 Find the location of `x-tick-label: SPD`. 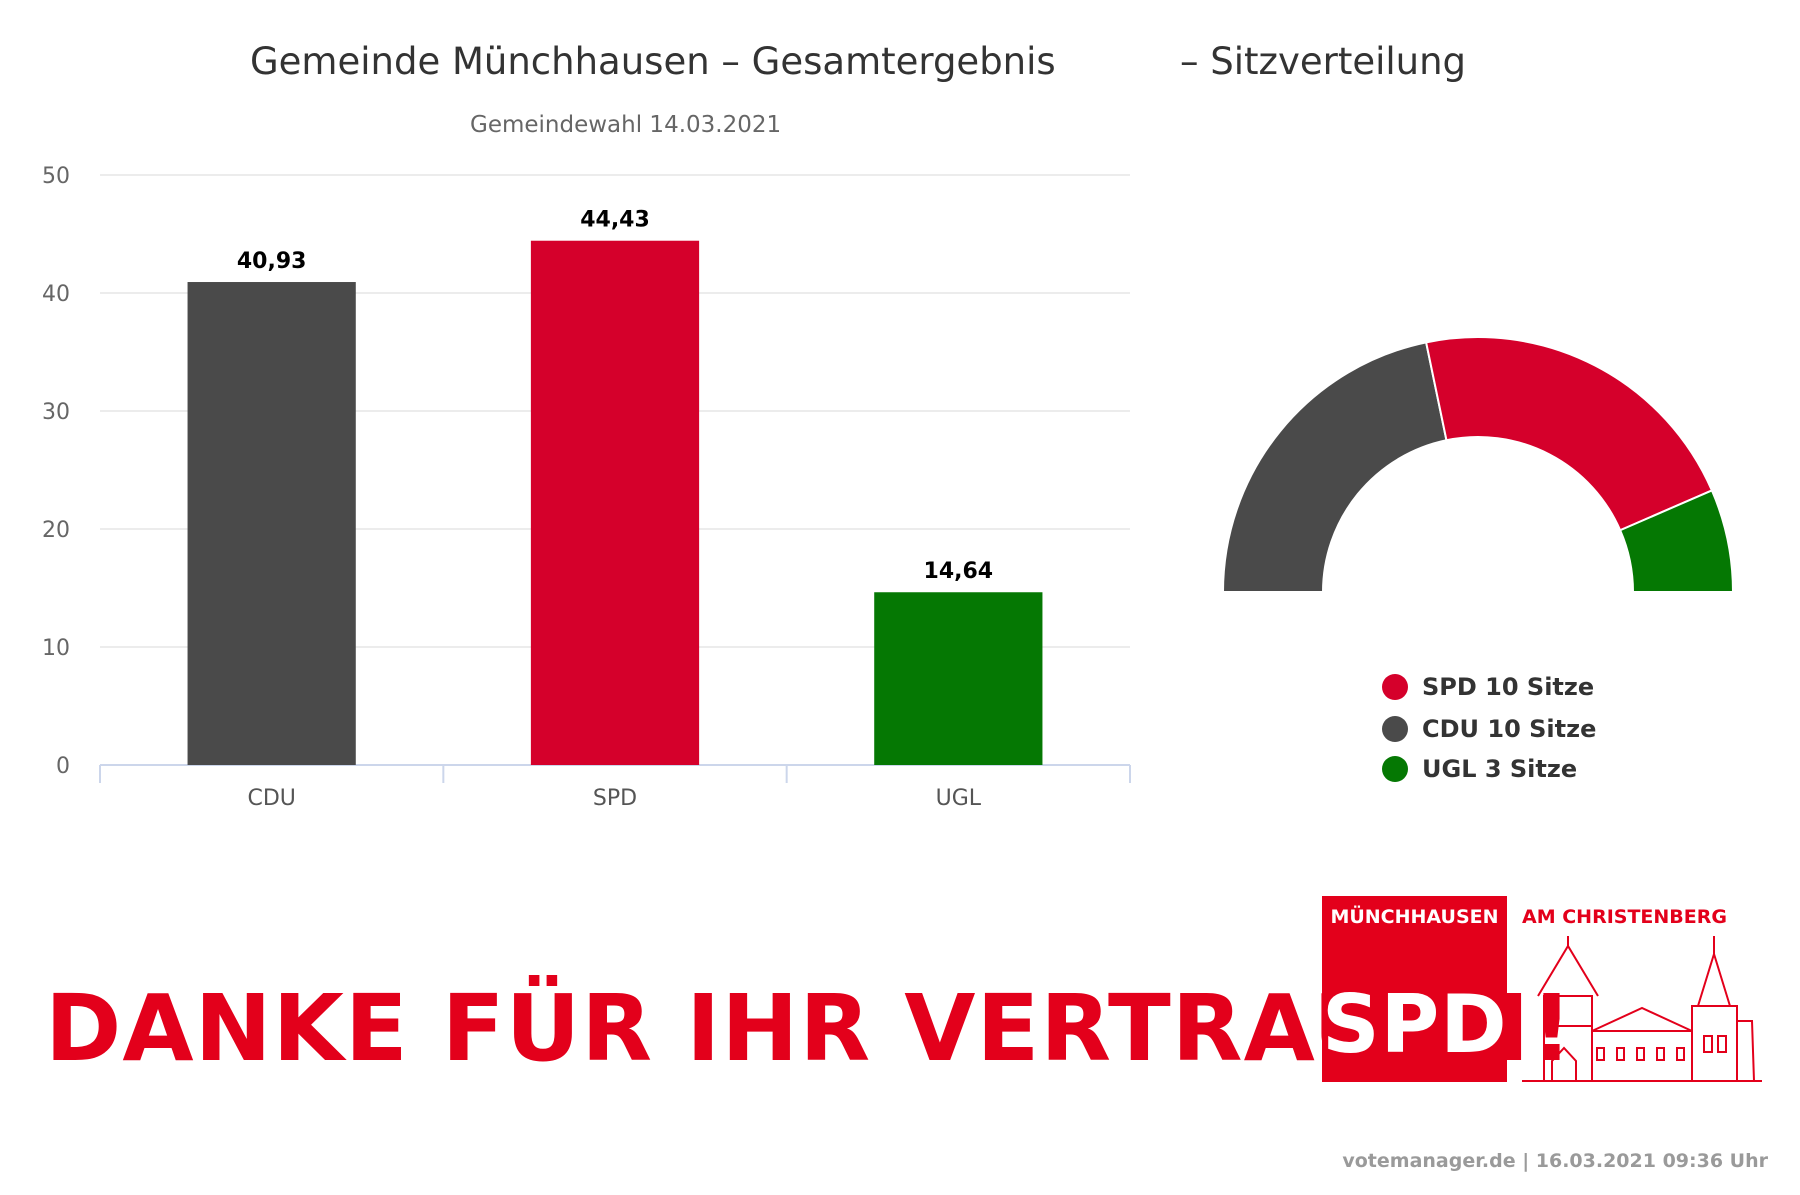

x-tick-label: SPD is located at coordinates (615, 798).